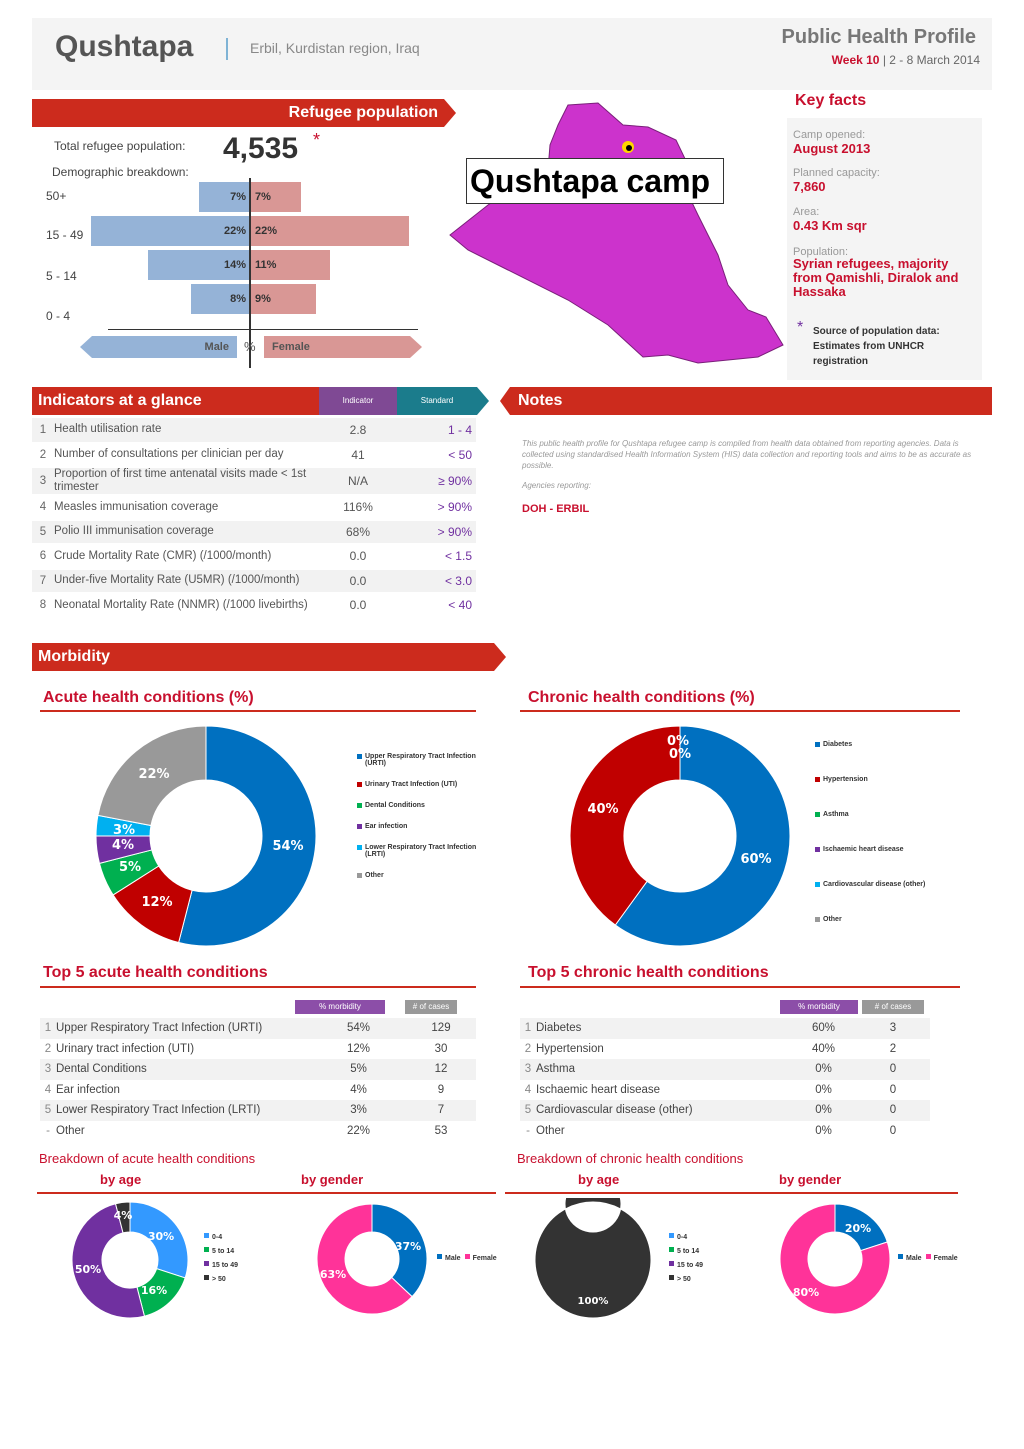 This screenshot has height=1449, width=1024. I want to click on top5-row: 2 Urinary tract infection (UTI) 12% 30, so click(258, 1049).